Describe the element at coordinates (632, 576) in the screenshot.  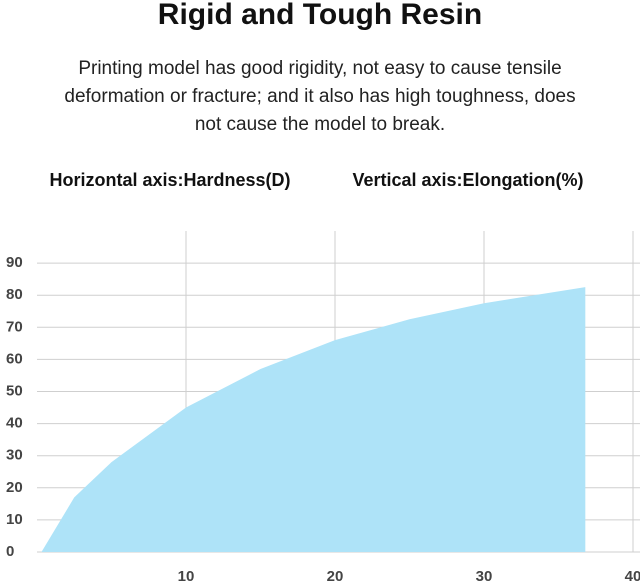
I see `x-tick-label: 40` at that location.